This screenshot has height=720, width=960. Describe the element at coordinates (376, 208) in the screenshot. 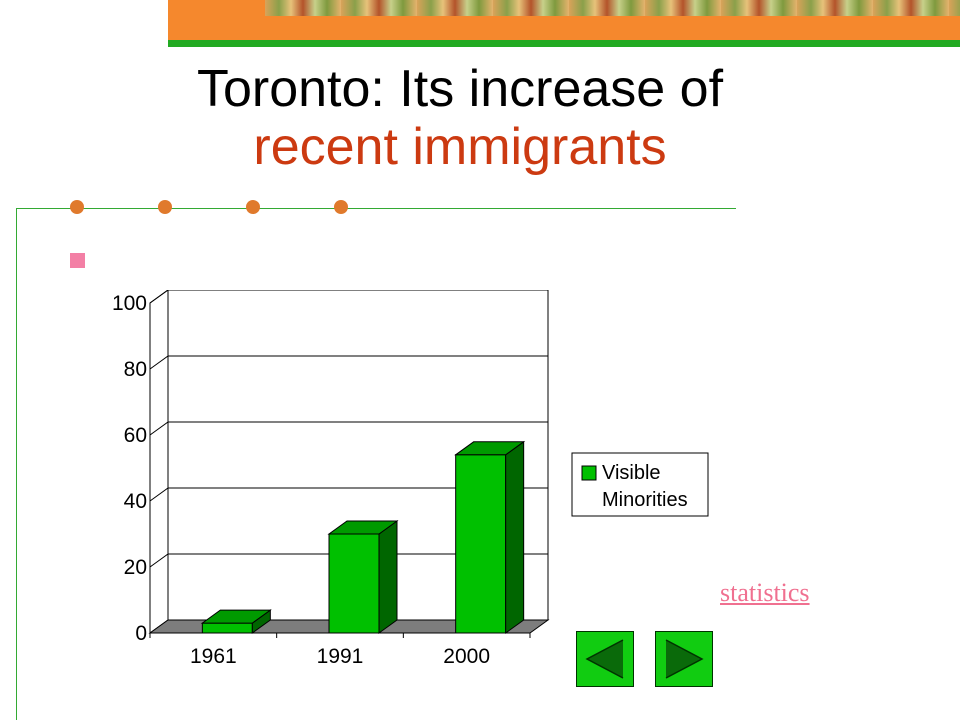

I see `frame-horizontal-line` at that location.